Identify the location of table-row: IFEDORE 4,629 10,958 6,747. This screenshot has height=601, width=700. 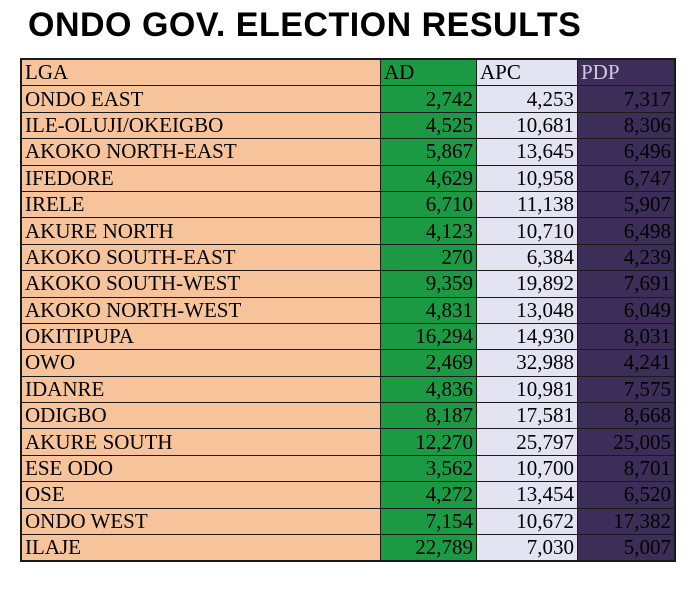
(348, 178).